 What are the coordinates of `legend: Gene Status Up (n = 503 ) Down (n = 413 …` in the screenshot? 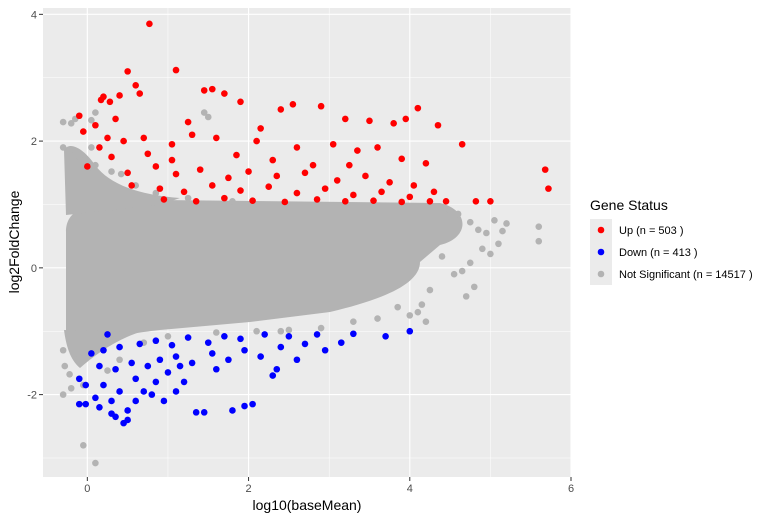 It's located at (671, 241).